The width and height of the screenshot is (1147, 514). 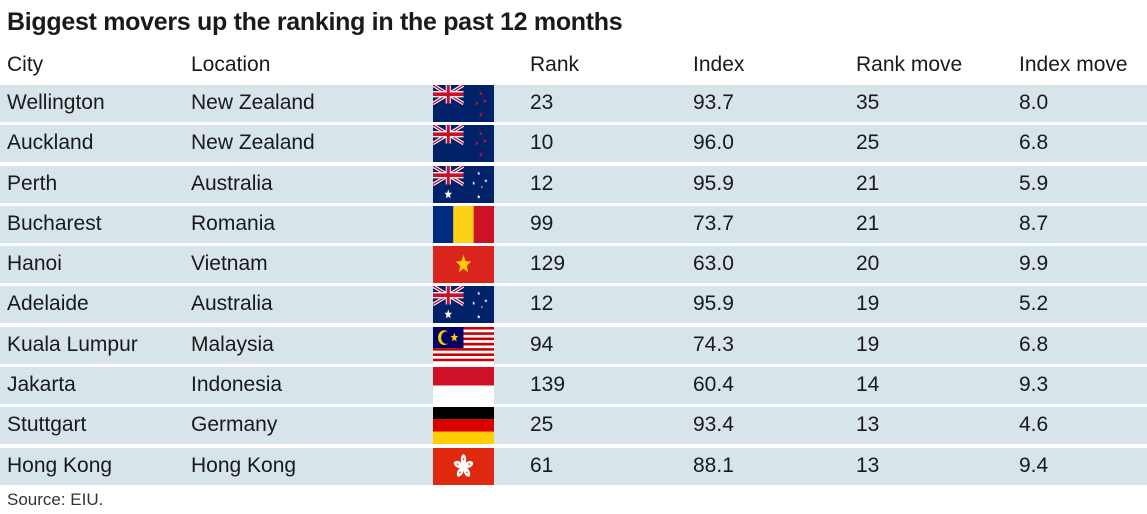 What do you see at coordinates (1073, 64) in the screenshot?
I see `header-index-move: Index move` at bounding box center [1073, 64].